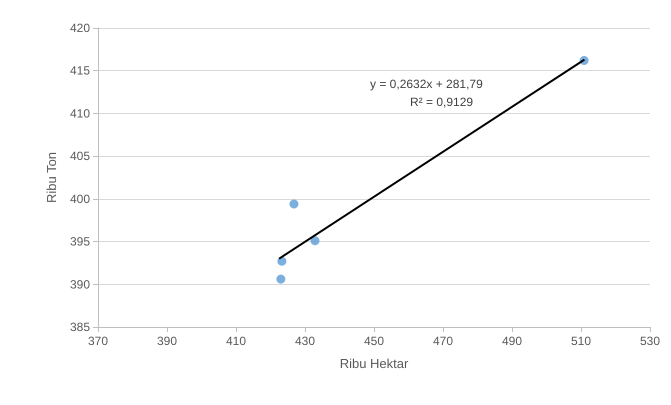 The image size is (671, 405). What do you see at coordinates (374, 341) in the screenshot?
I see `x-tick-label: 450` at bounding box center [374, 341].